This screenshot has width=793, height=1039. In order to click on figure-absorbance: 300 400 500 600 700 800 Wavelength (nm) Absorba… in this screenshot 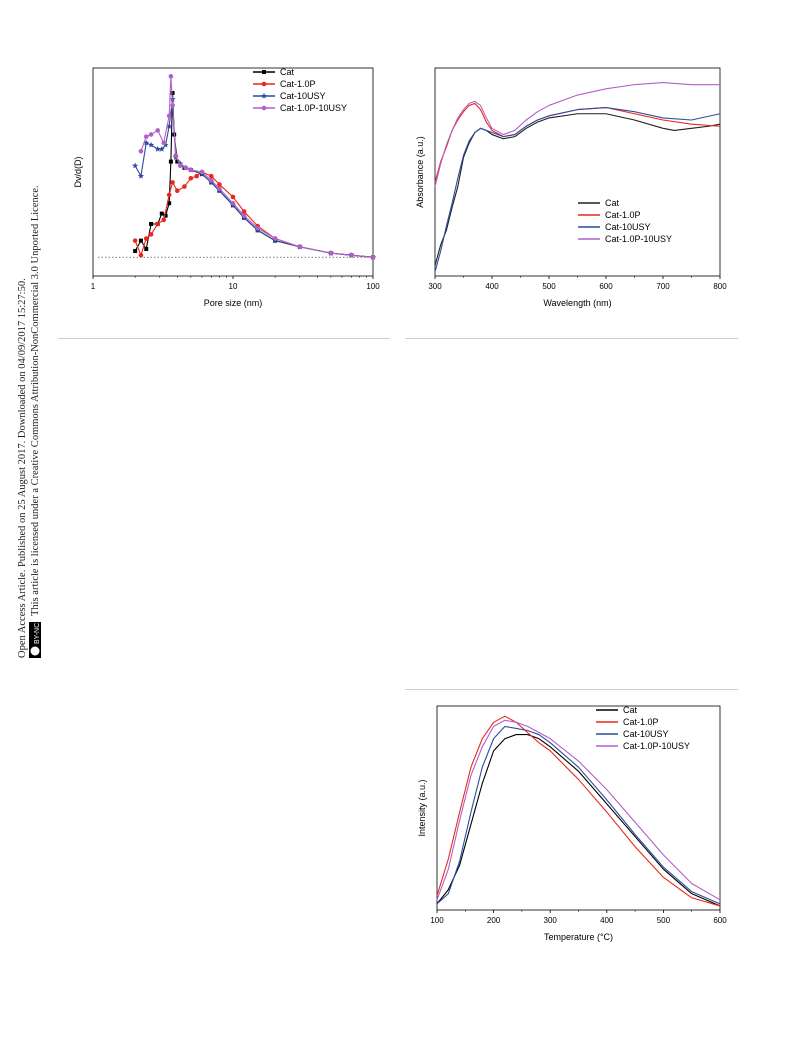, I will do `click(573, 191)`.